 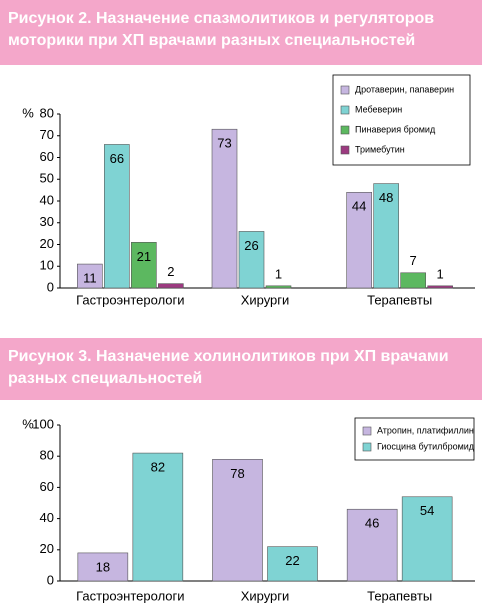 I want to click on y-tick-label: 50, so click(x=47, y=178).